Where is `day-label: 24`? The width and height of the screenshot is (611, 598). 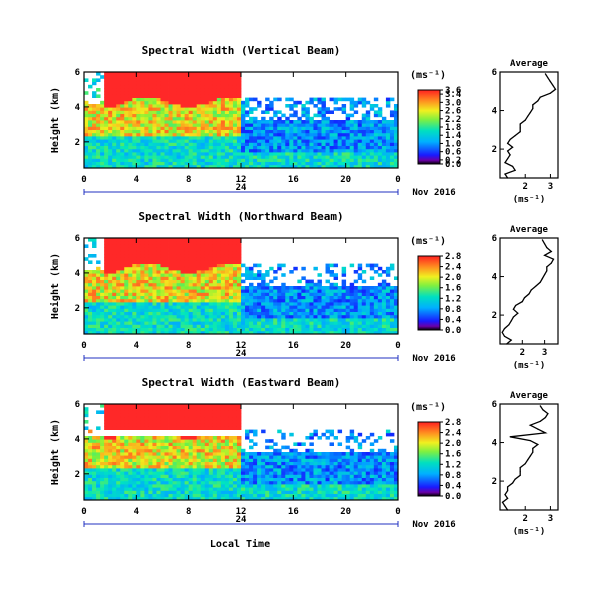 day-label: 24 is located at coordinates (241, 520).